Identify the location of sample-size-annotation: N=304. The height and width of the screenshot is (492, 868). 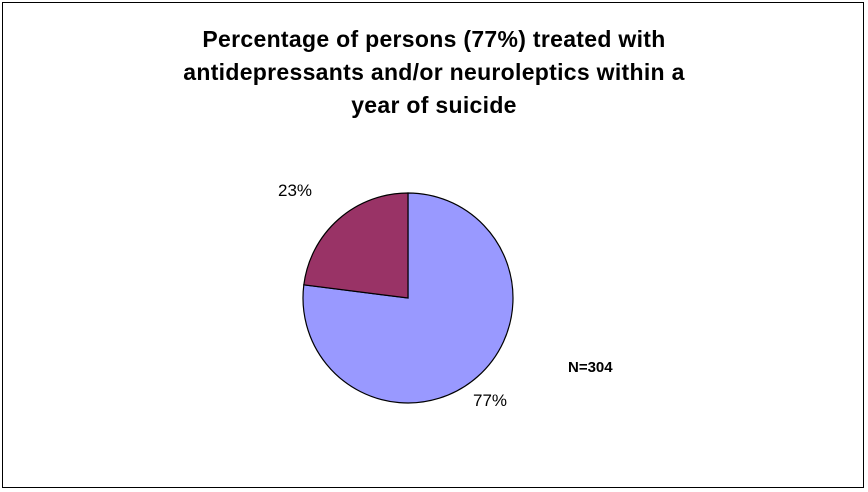
(590, 367).